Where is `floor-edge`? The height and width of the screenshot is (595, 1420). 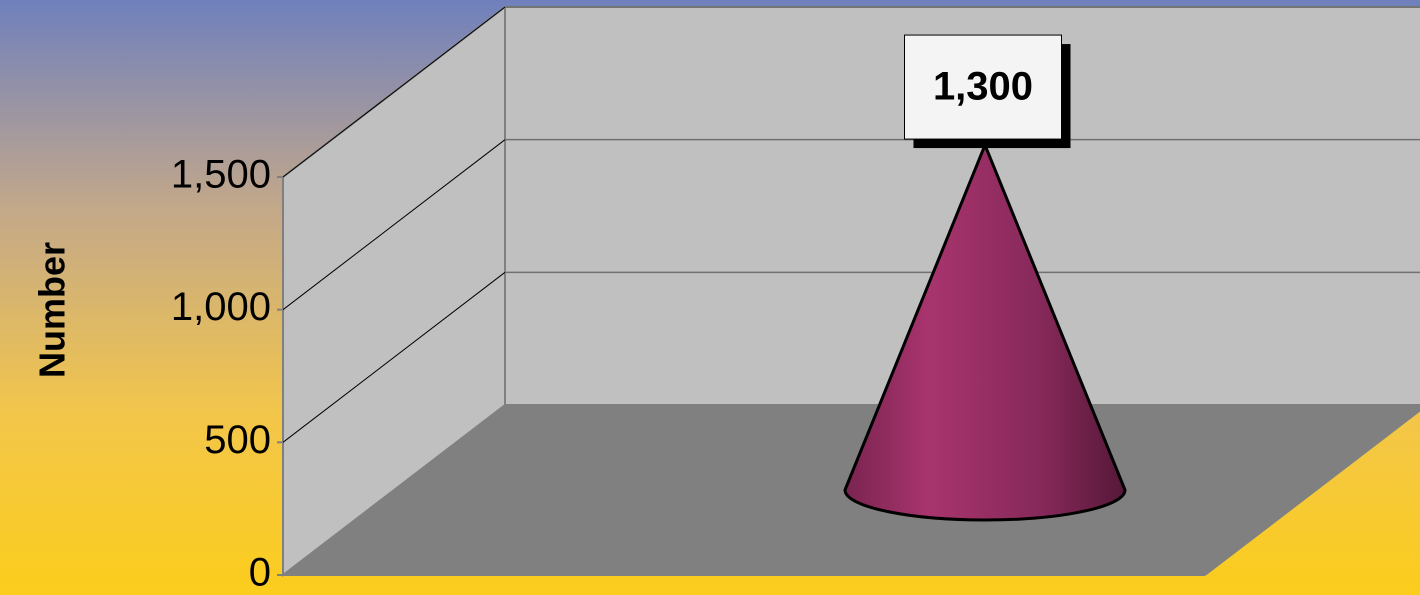 floor-edge is located at coordinates (1312, 492).